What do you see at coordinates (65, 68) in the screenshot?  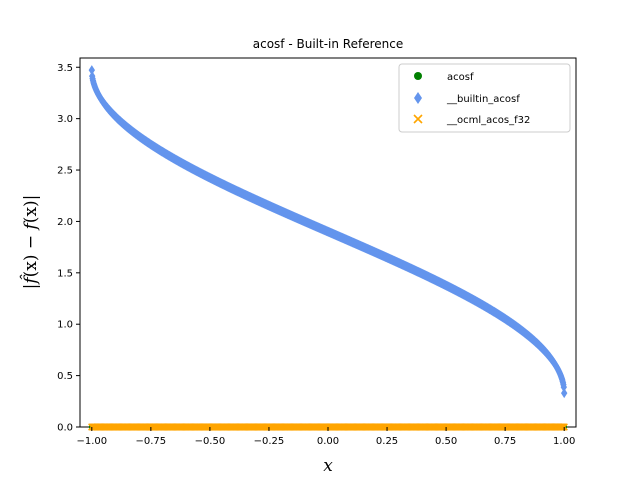 I see `y-tick-label: 3.5` at bounding box center [65, 68].